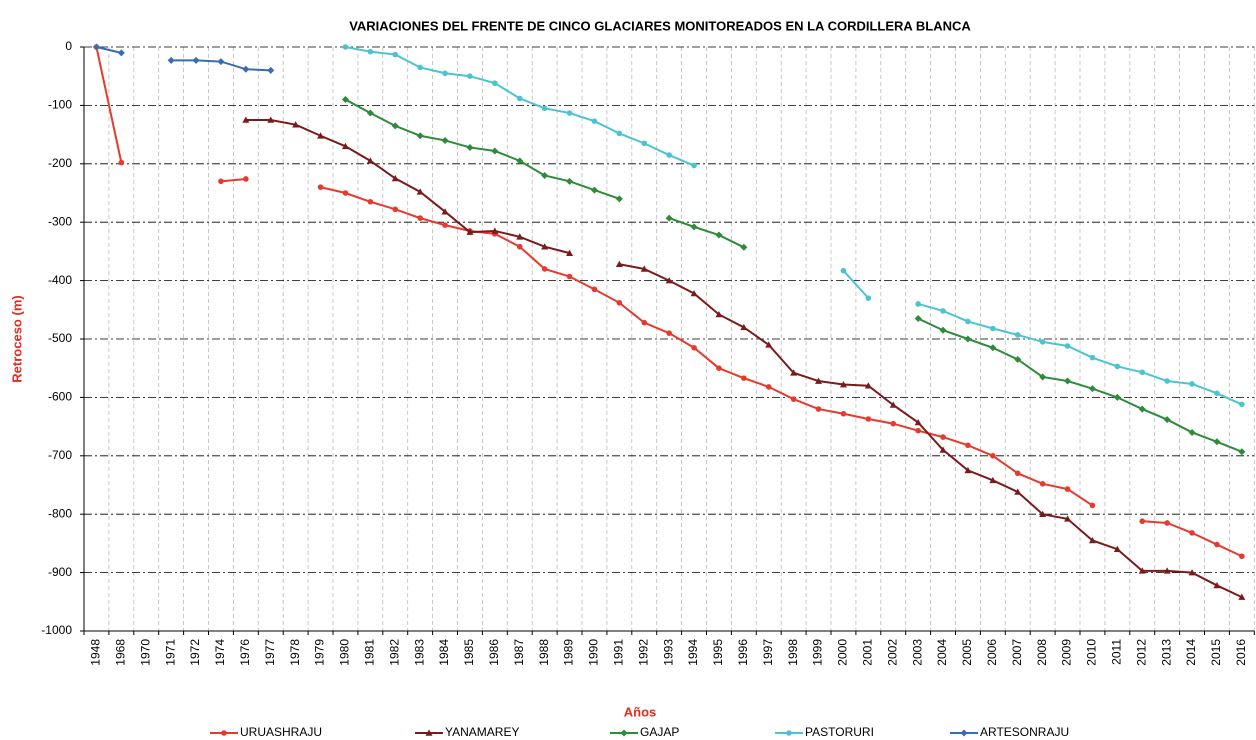  What do you see at coordinates (56, 630) in the screenshot?
I see `y-tick-label: -1000` at bounding box center [56, 630].